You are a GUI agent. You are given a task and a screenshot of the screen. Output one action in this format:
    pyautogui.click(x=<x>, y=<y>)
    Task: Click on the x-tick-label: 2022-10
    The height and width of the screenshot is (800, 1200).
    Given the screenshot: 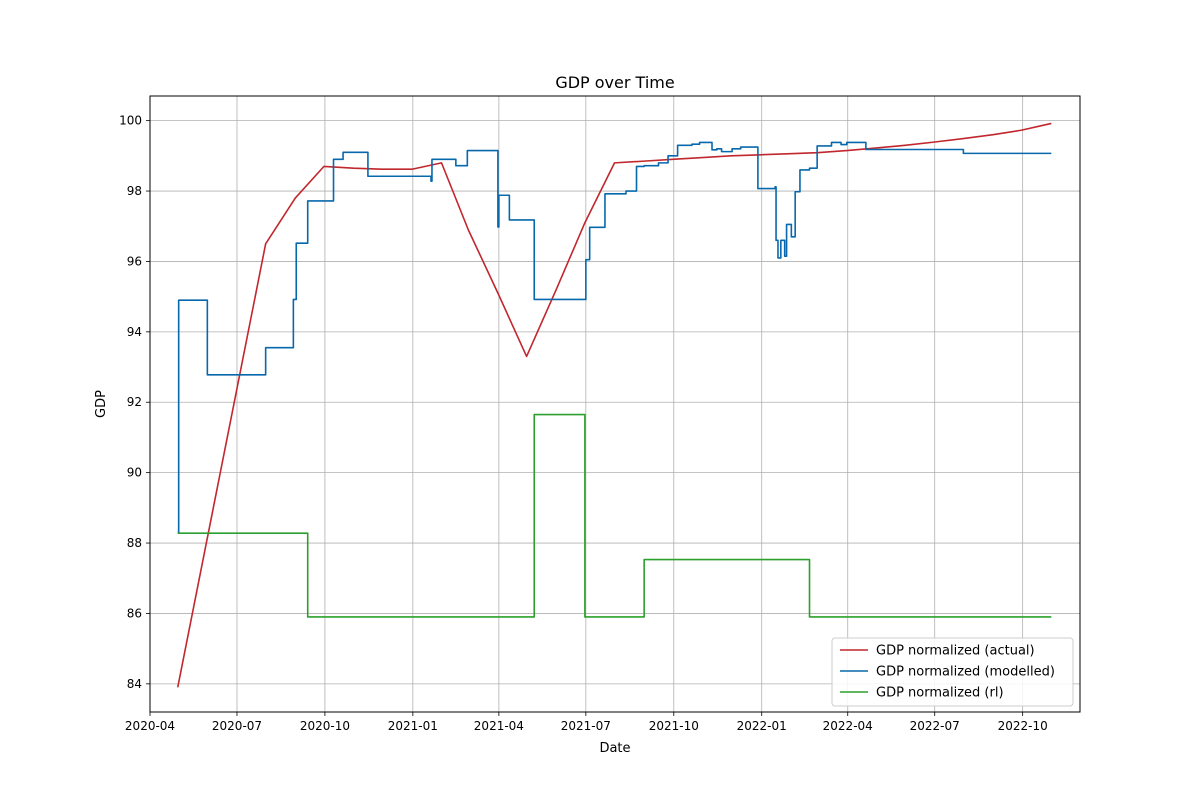 What is the action you would take?
    pyautogui.click(x=1023, y=726)
    